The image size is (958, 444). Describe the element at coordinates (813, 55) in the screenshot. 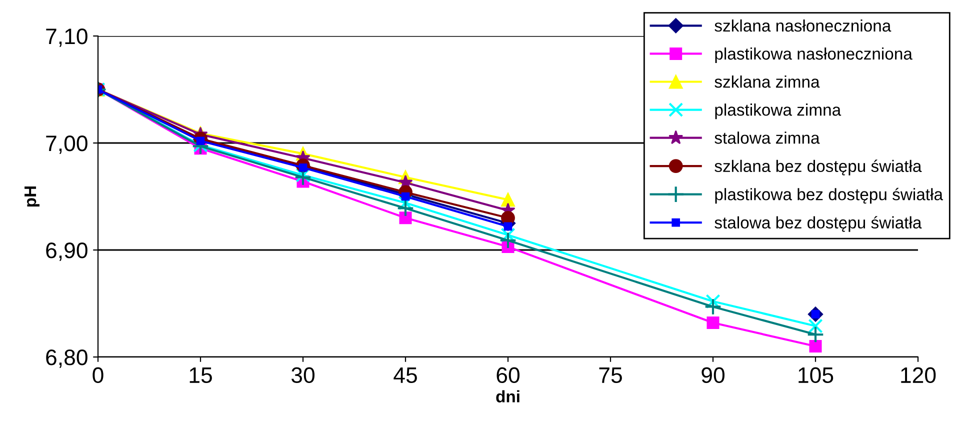

I see `legend-label: plastikowa nasłoneczniona` at that location.